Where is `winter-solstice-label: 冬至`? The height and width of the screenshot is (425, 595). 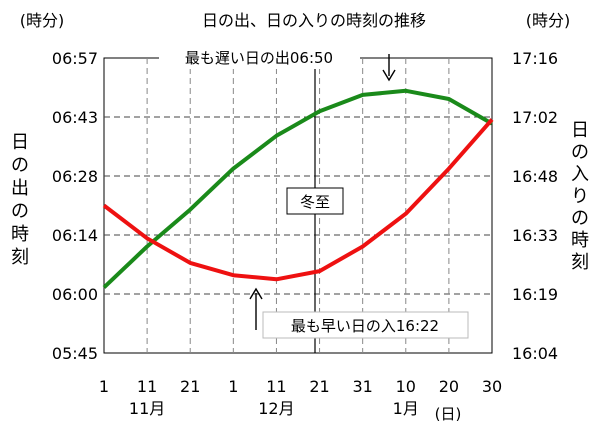
winter-solstice-label: 冬至 is located at coordinates (315, 202).